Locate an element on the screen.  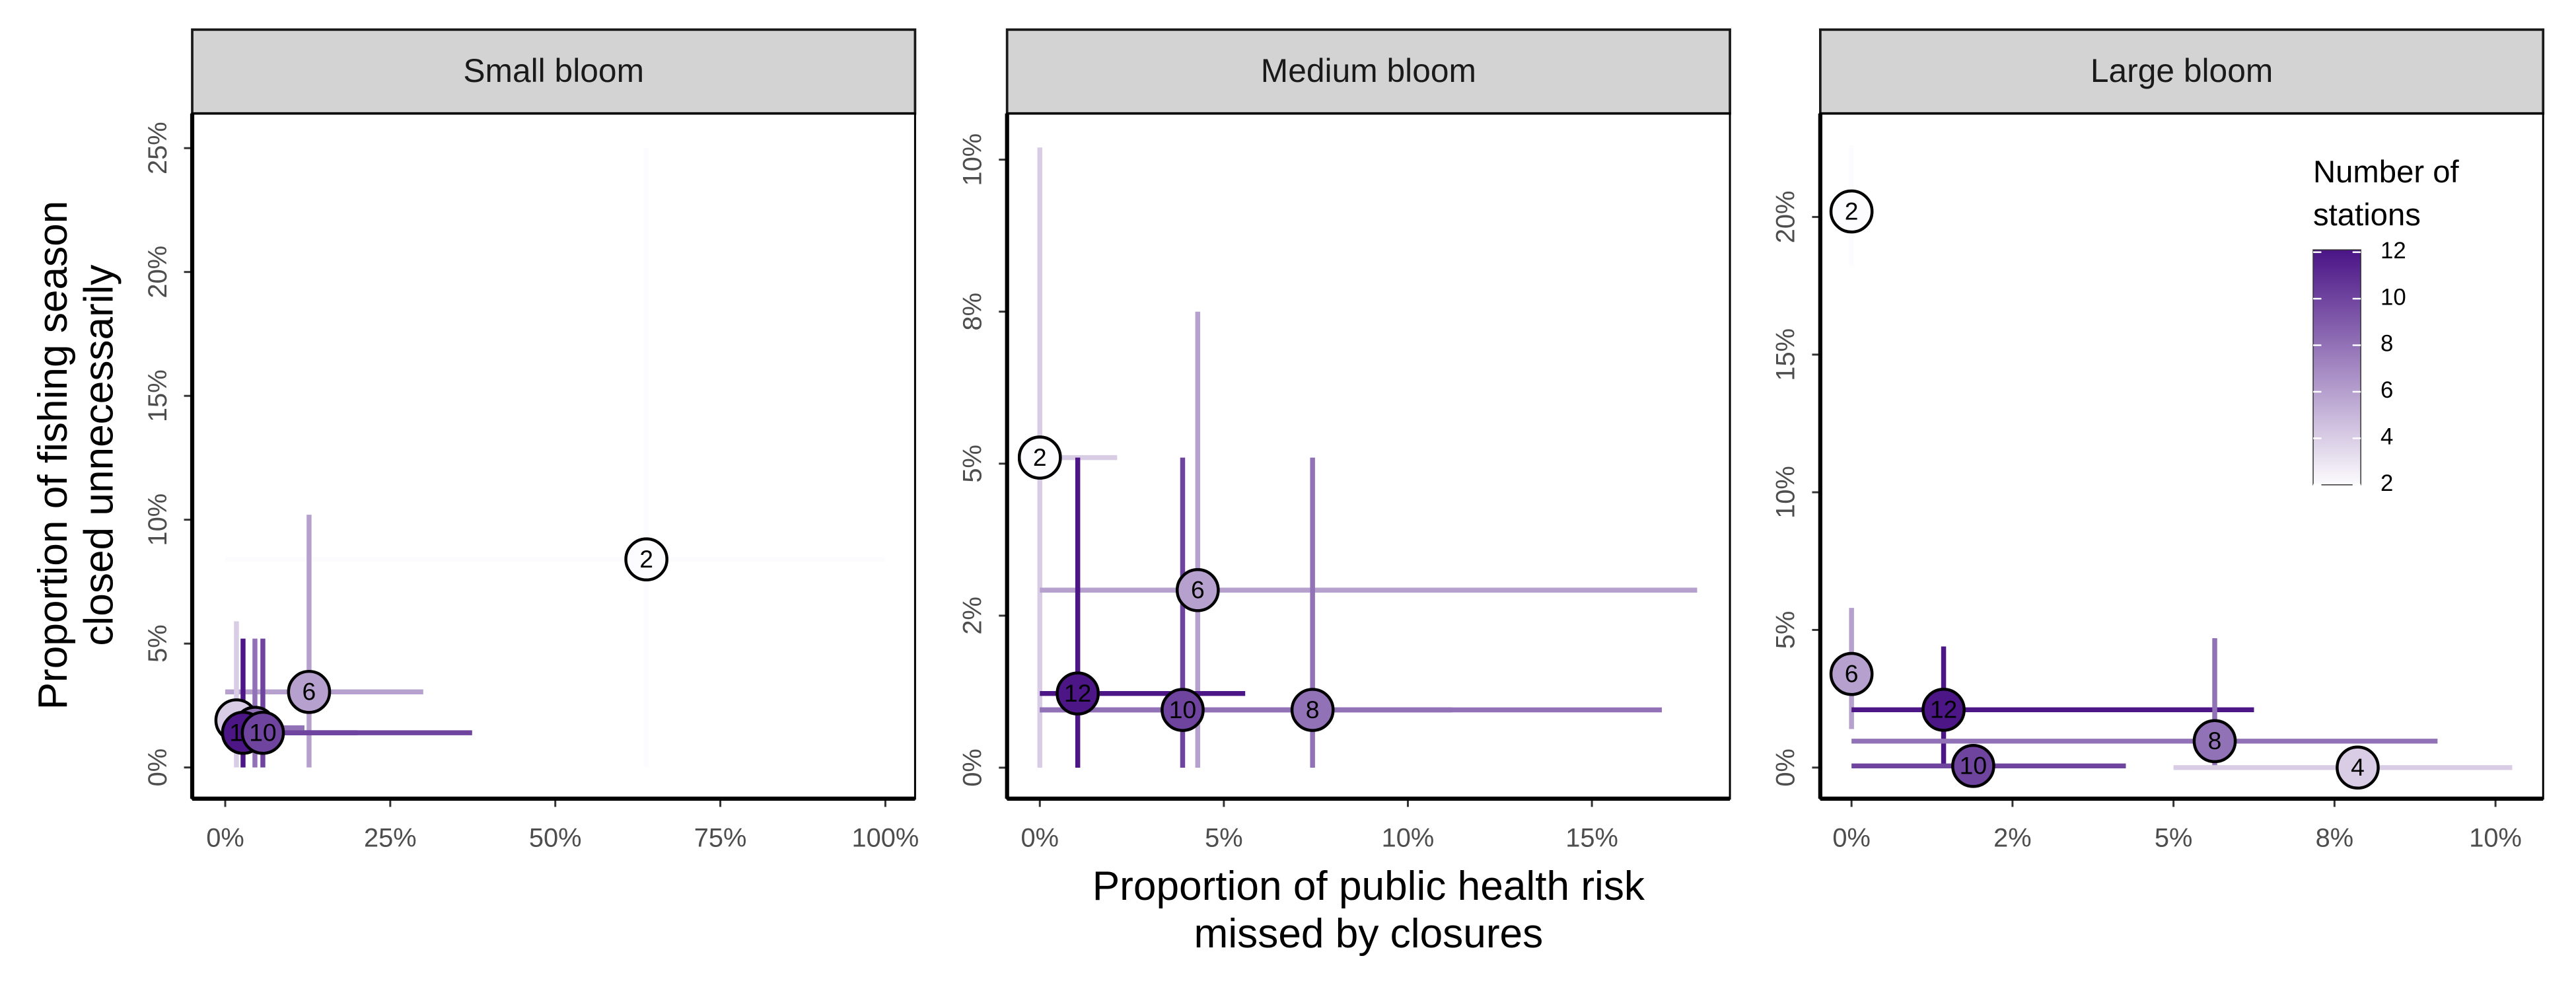
facet-title: Medium bloom is located at coordinates (1368, 70).